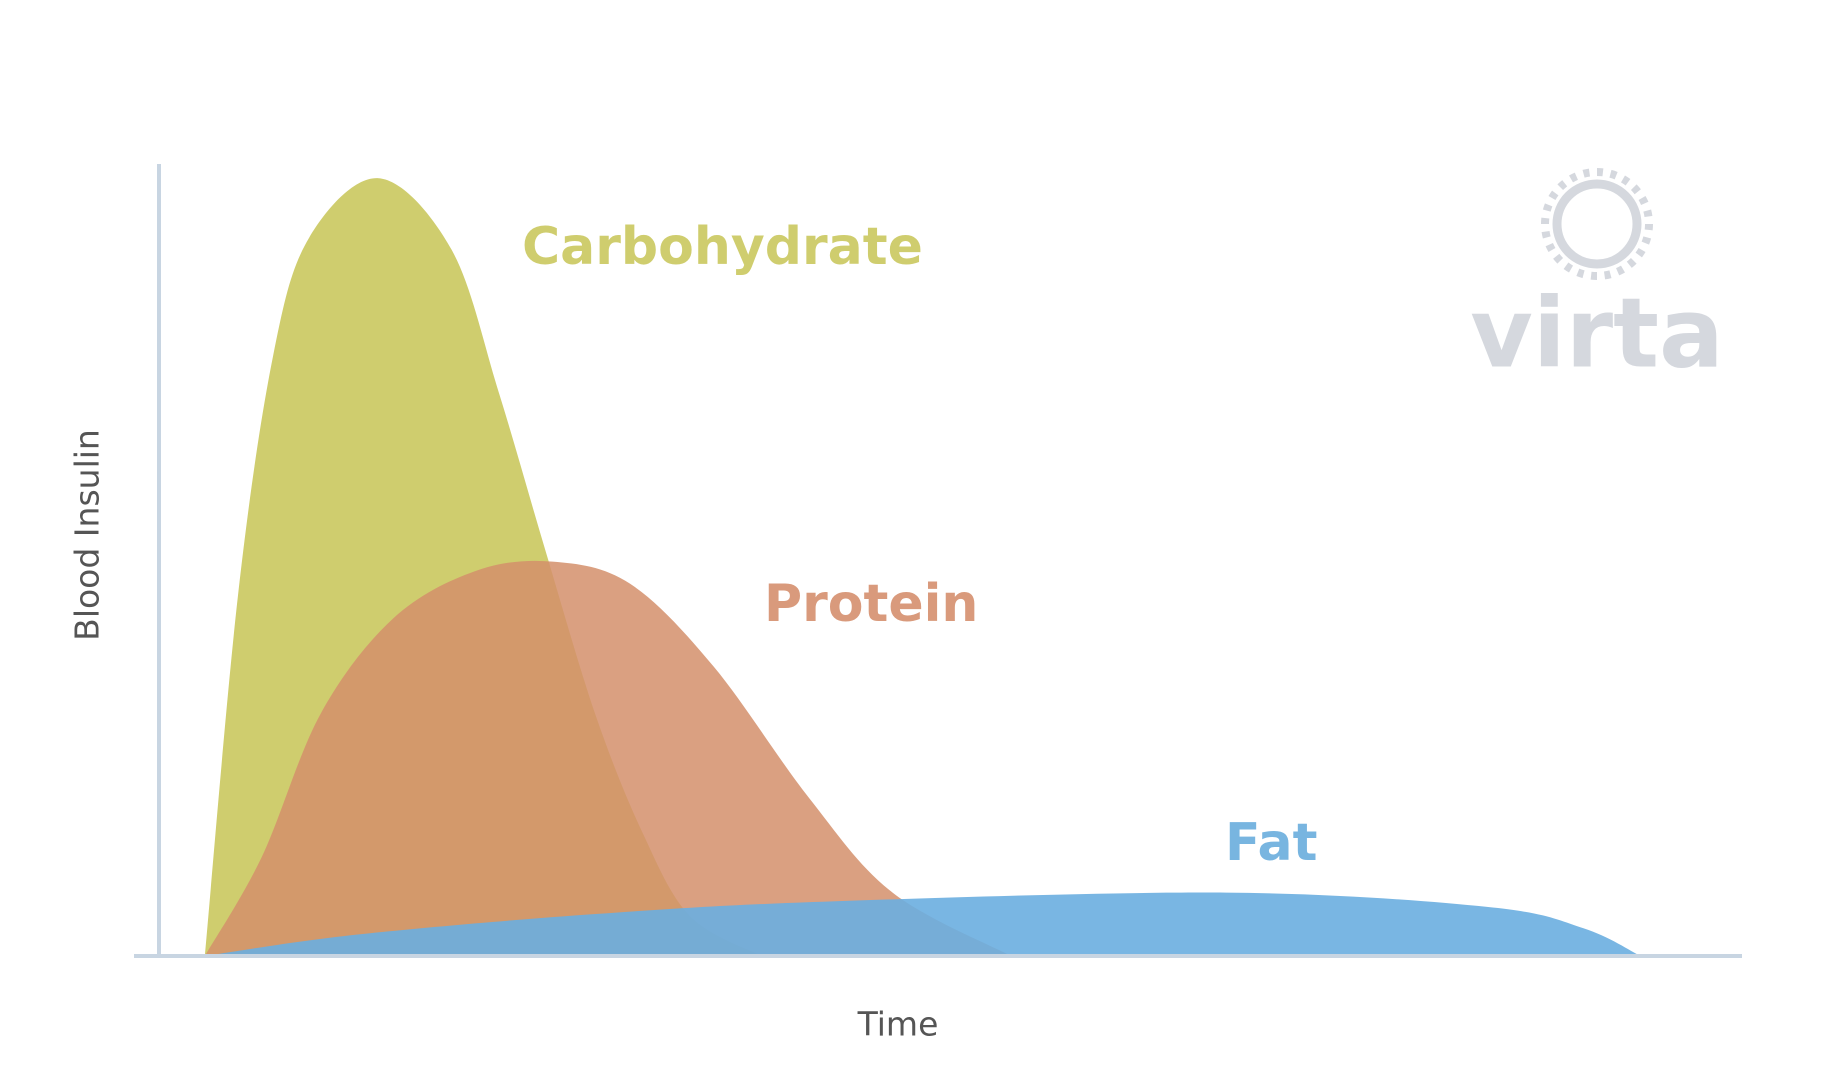 Image resolution: width=1845 pixels, height=1083 pixels. What do you see at coordinates (922, 924) in the screenshot?
I see `area` at bounding box center [922, 924].